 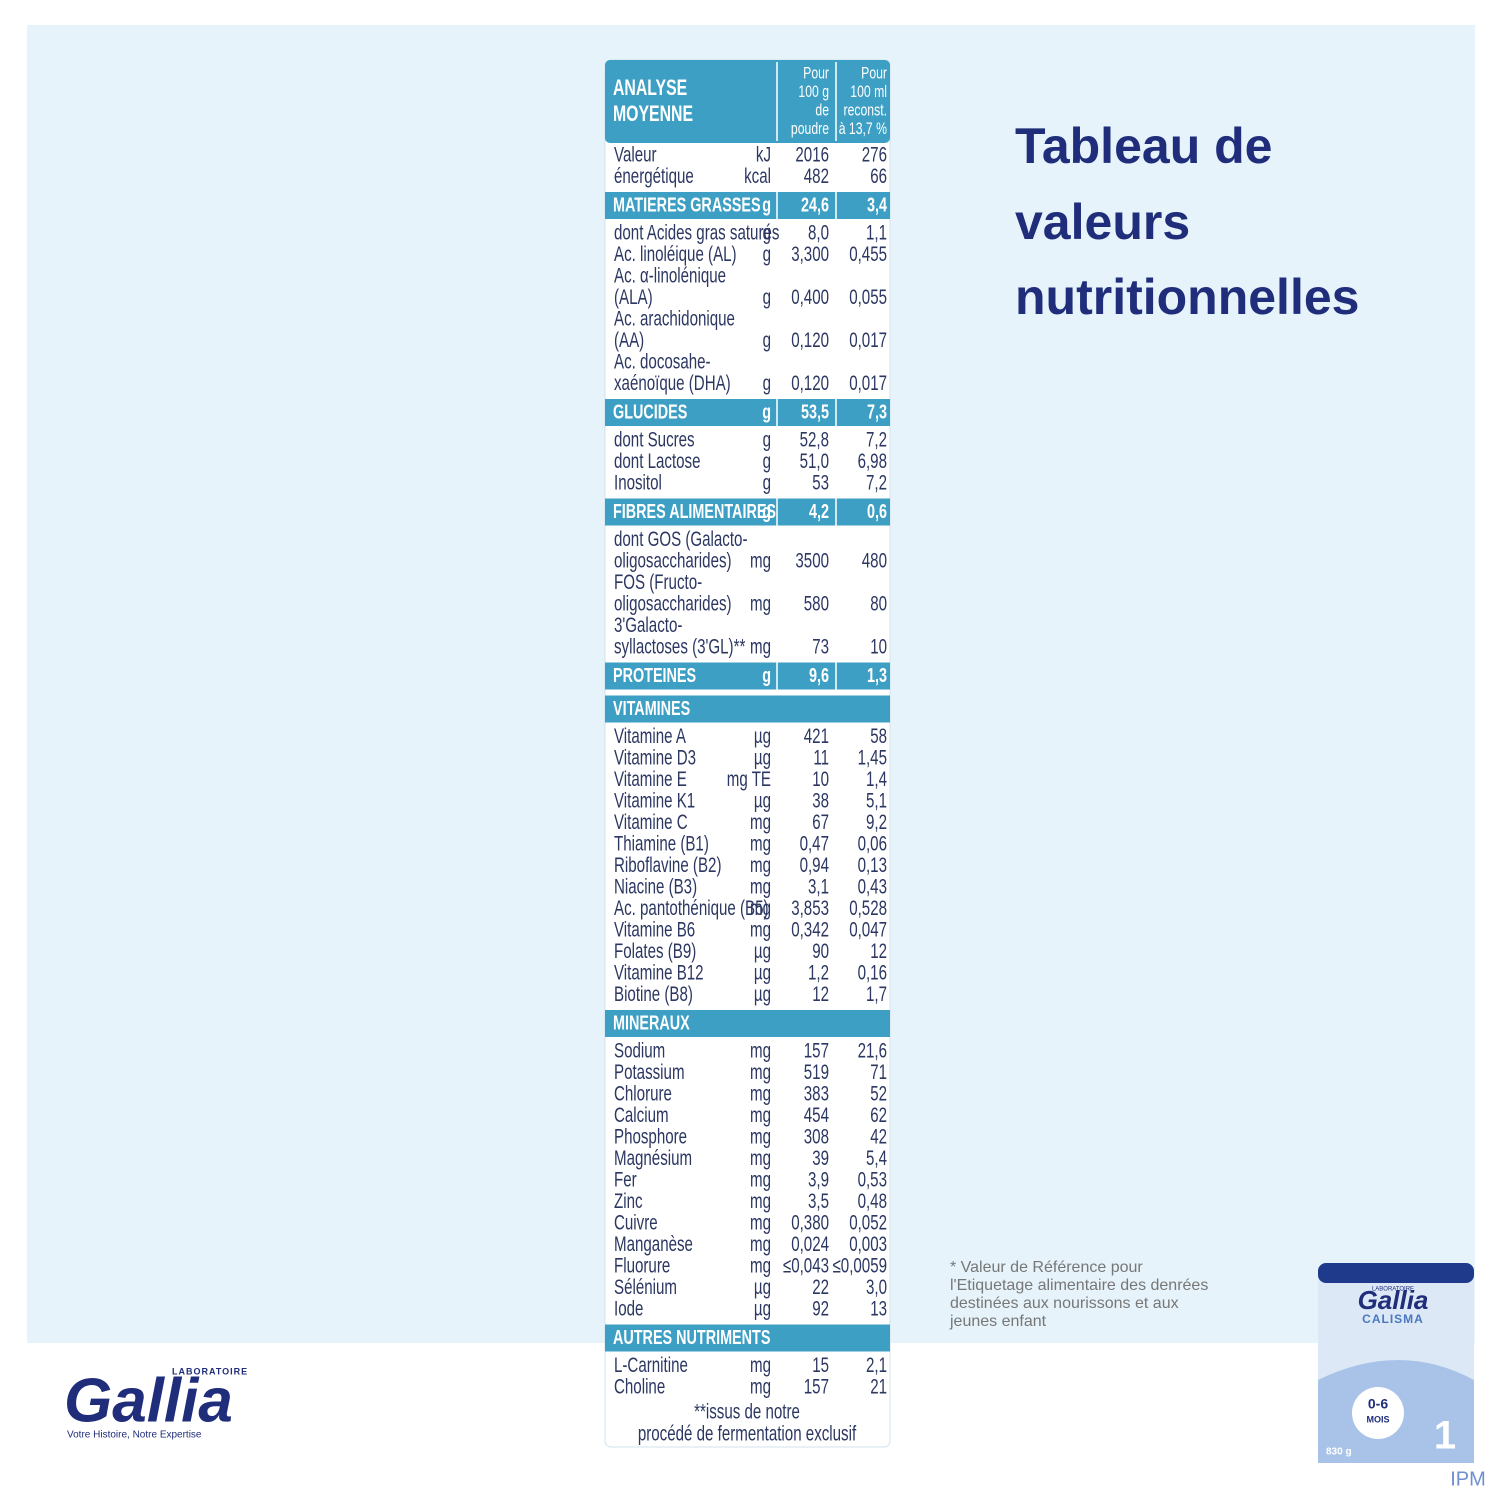 I want to click on row-value: 42, so click(x=878, y=1136).